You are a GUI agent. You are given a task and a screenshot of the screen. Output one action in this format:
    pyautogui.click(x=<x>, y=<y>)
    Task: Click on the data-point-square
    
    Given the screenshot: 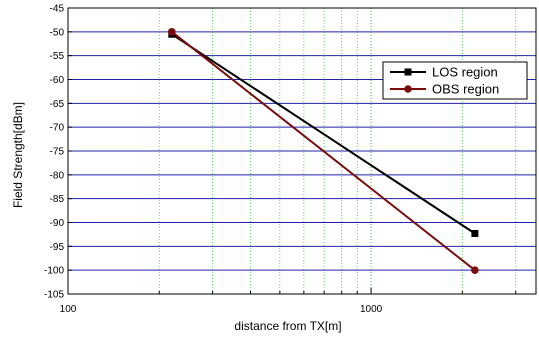 What is the action you would take?
    pyautogui.click(x=475, y=233)
    